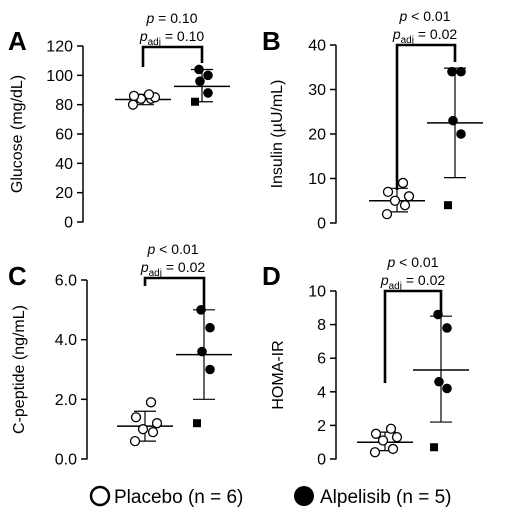 This screenshot has height=512, width=520. What do you see at coordinates (155, 273) in the screenshot?
I see `panel-c-padj-subscript: adj` at bounding box center [155, 273].